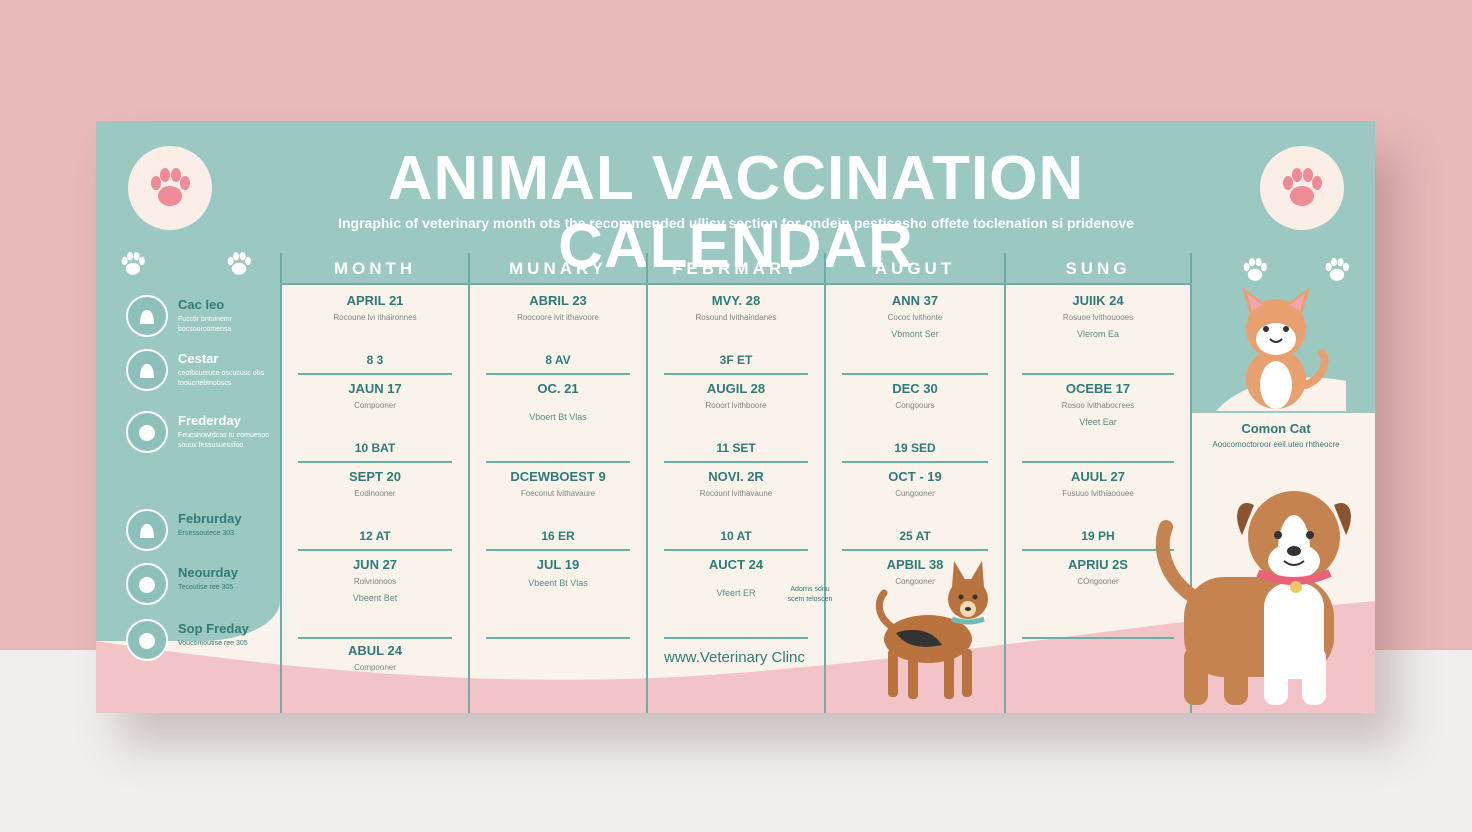  What do you see at coordinates (736, 317) in the screenshot?
I see `cell-note: Rosound lvithaindanes` at bounding box center [736, 317].